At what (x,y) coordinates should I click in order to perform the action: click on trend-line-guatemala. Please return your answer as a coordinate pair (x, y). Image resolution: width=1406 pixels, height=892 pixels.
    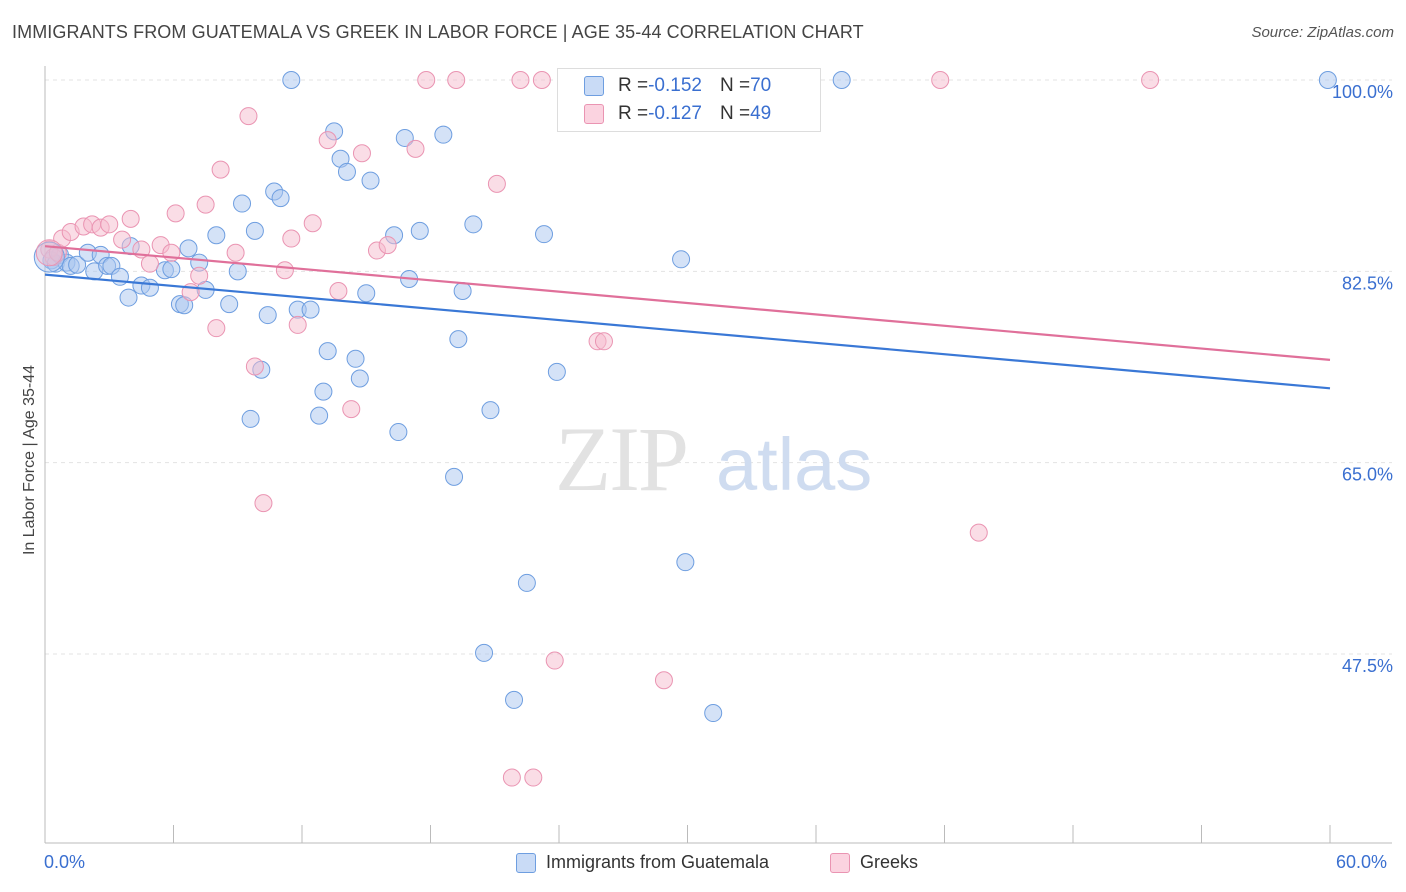
    Looking at the image, I should click on (687, 331).